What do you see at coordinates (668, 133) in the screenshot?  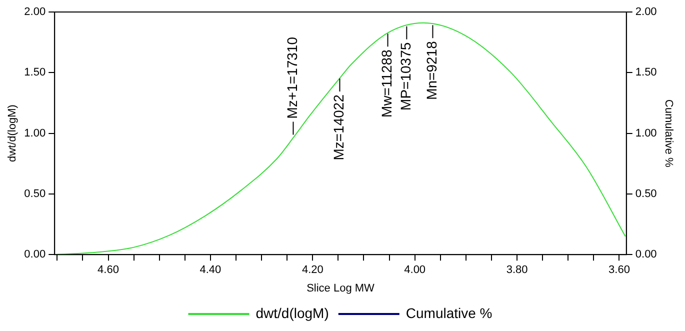 I see `y2-axis-title: Cumulative %` at bounding box center [668, 133].